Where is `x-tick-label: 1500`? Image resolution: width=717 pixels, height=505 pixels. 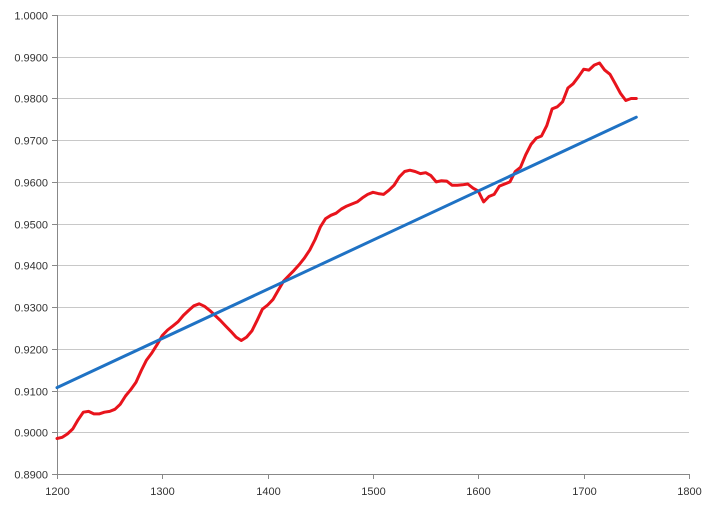 x-tick-label: 1500 is located at coordinates (373, 492).